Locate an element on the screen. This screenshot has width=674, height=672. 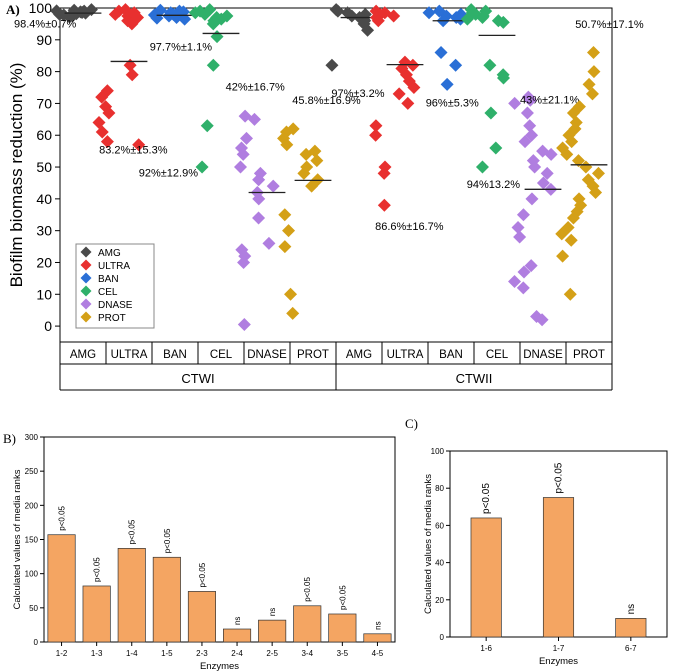
panel-b-ytick-label: 50 is located at coordinates (33, 608).